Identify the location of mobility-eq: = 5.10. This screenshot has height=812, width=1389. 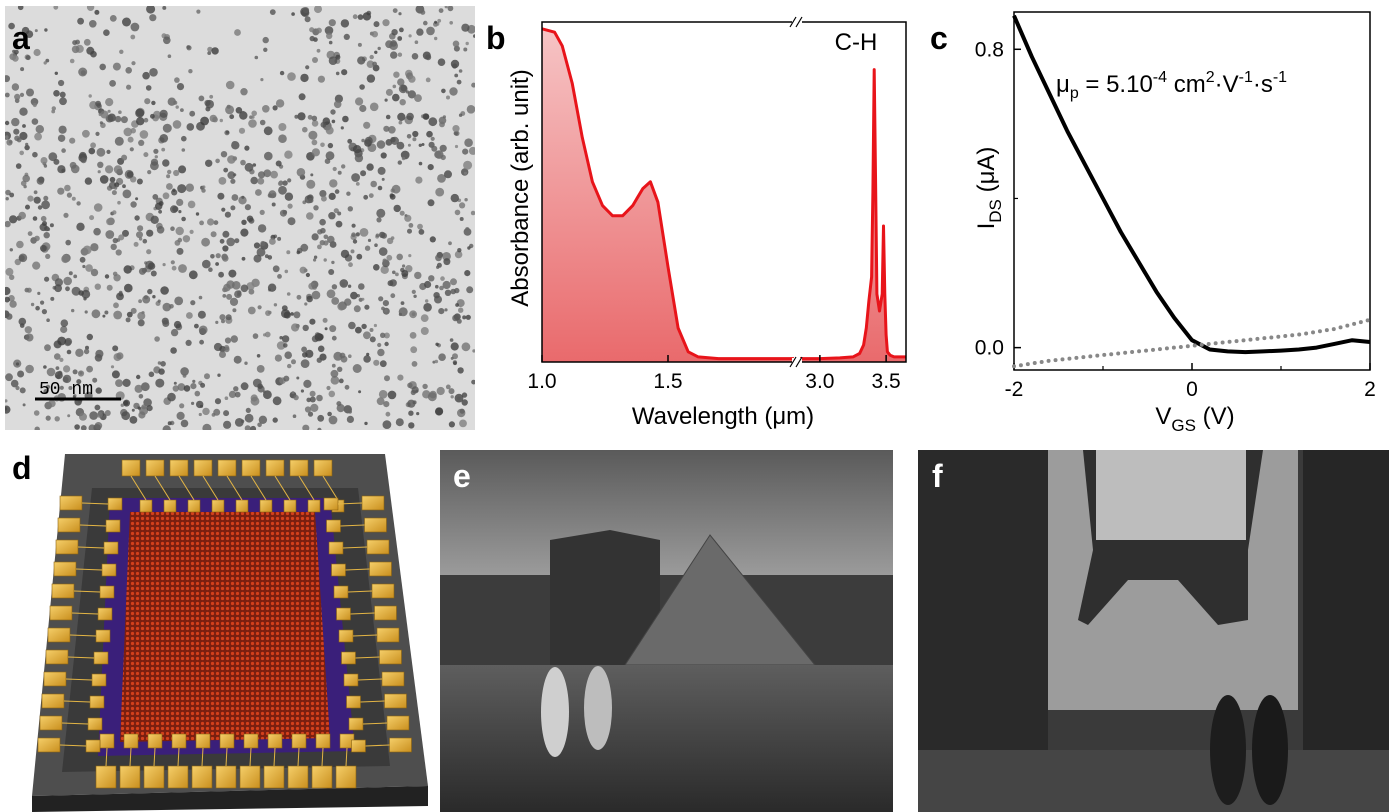
(1116, 84).